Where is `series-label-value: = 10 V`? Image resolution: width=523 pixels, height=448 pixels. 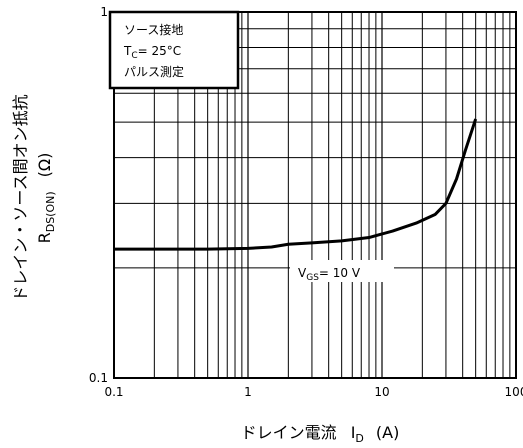 series-label-value: = 10 V is located at coordinates (340, 273).